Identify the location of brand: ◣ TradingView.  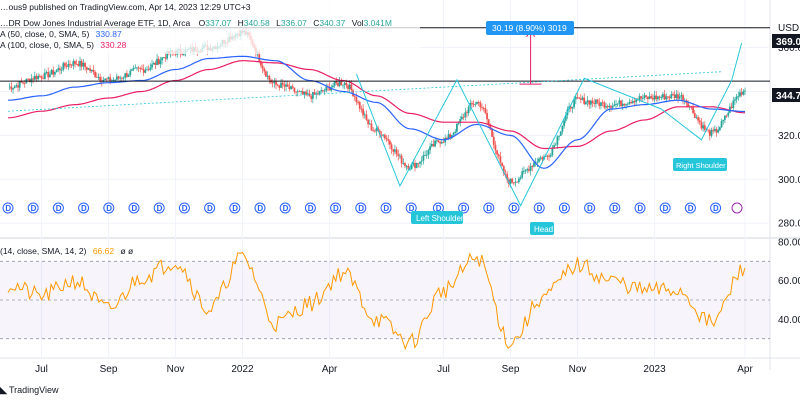
(29, 390).